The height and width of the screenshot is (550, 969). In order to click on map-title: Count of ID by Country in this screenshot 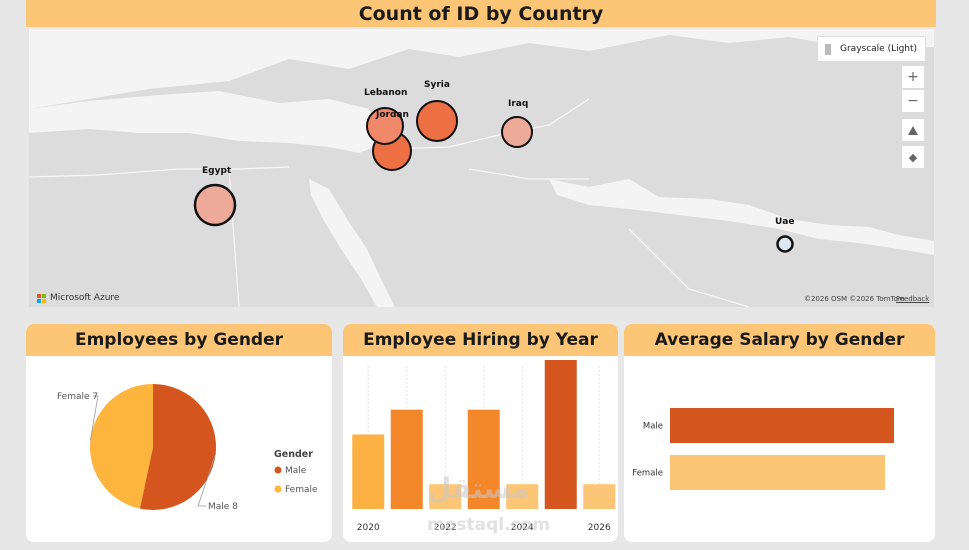, I will do `click(481, 13)`.